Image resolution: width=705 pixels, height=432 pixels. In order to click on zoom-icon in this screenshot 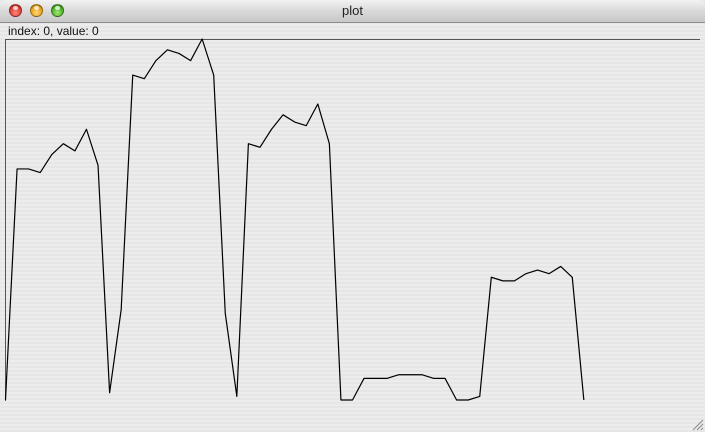, I will do `click(57, 10)`.